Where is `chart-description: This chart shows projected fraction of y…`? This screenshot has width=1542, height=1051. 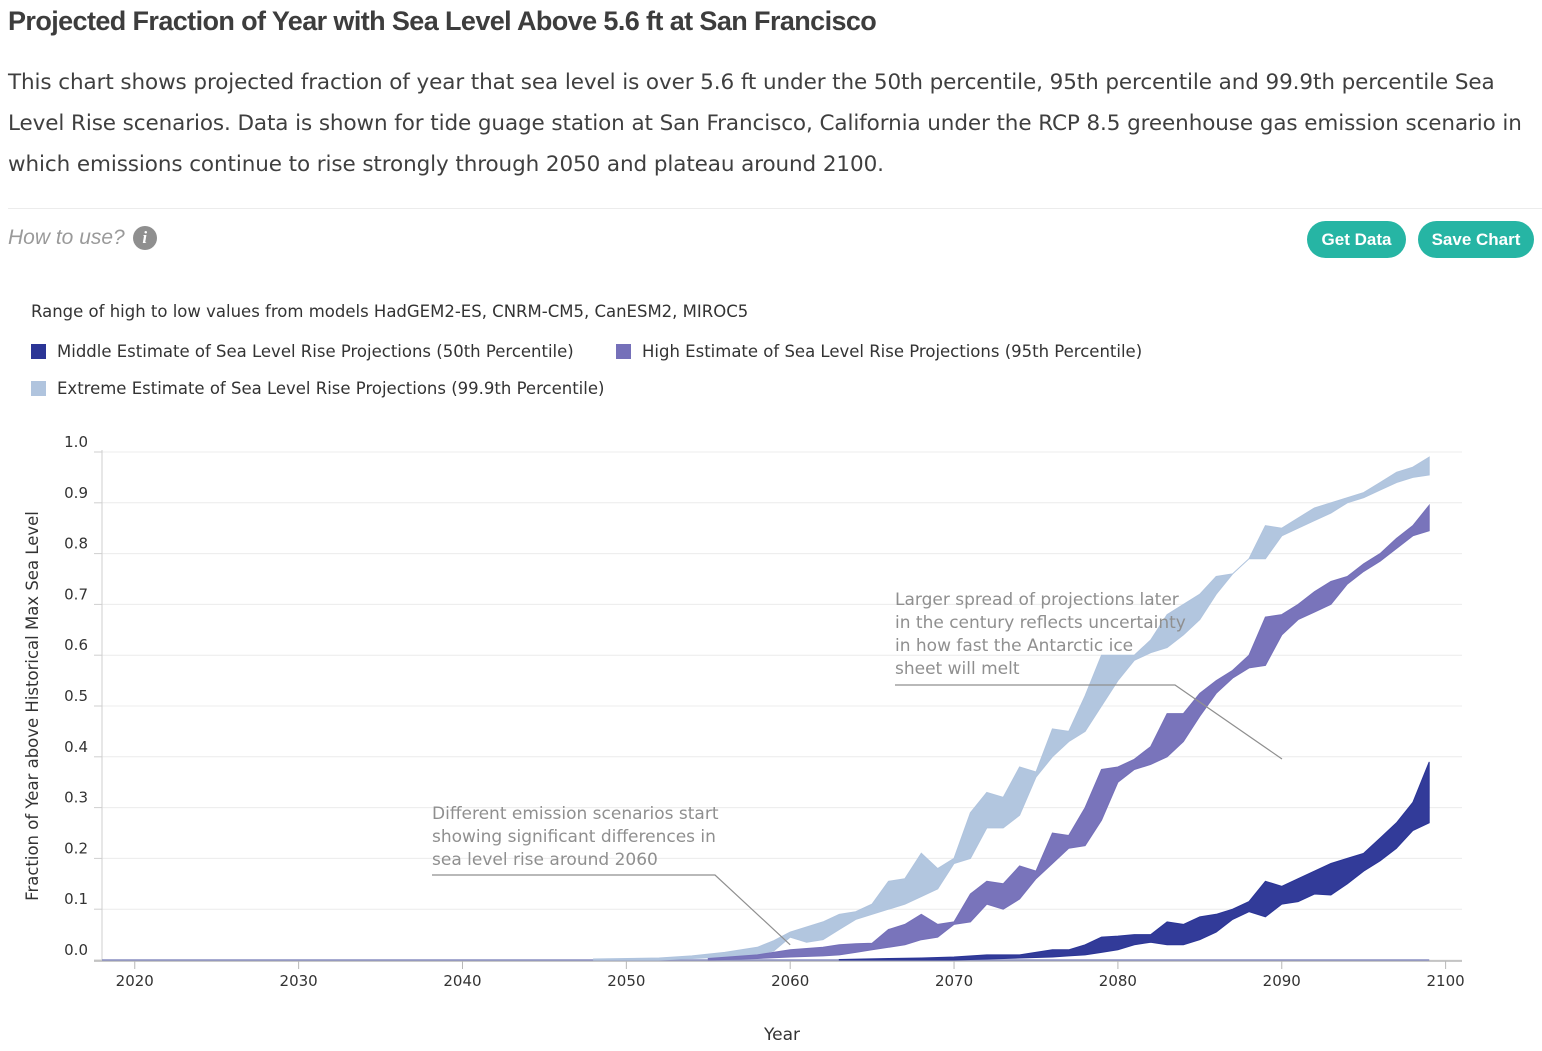 chart-description: This chart shows projected fraction of y… is located at coordinates (765, 123).